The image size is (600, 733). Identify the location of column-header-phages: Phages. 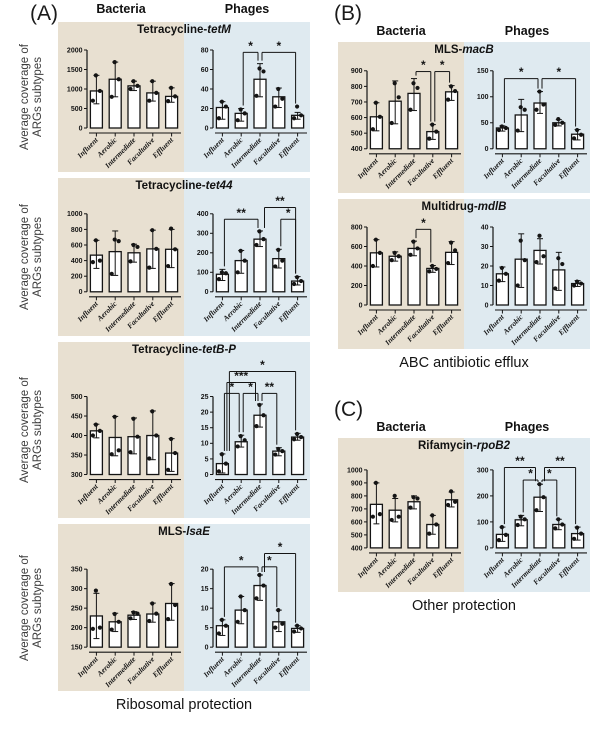
(527, 31).